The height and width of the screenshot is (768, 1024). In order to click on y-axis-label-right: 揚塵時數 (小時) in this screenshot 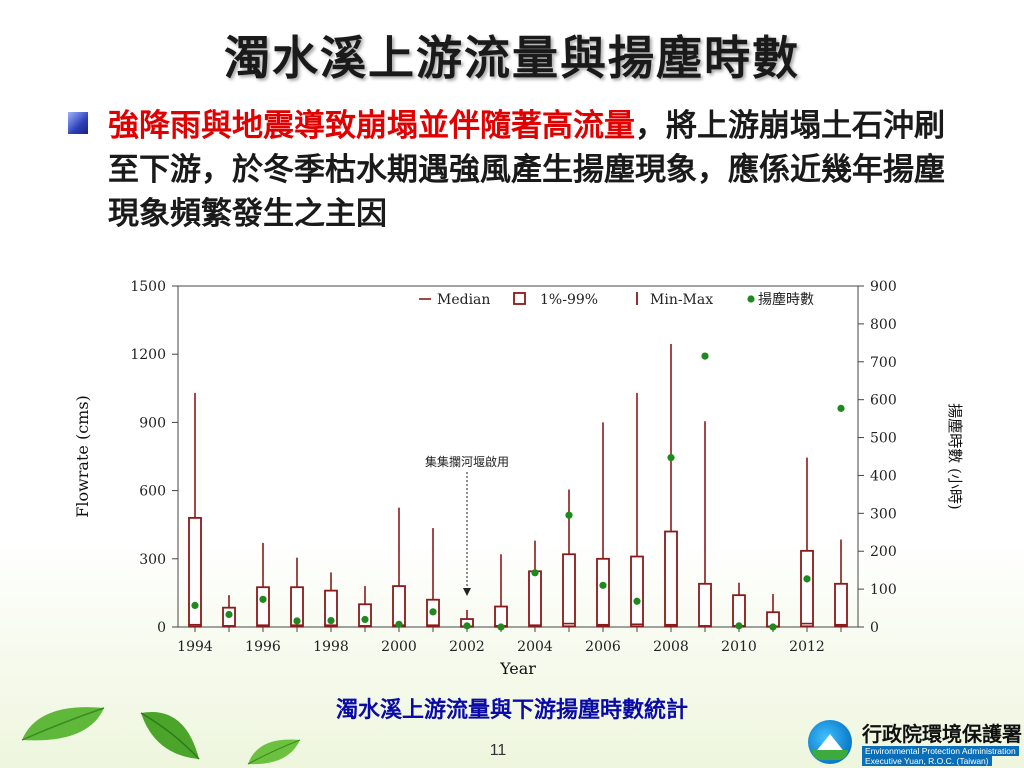, I will do `click(955, 456)`.